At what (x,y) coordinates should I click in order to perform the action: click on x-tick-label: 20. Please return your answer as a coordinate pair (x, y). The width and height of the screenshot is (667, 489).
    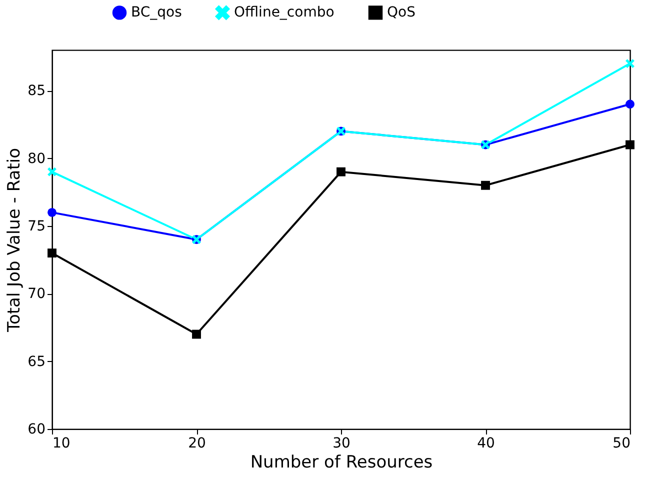
    Looking at the image, I should click on (197, 444).